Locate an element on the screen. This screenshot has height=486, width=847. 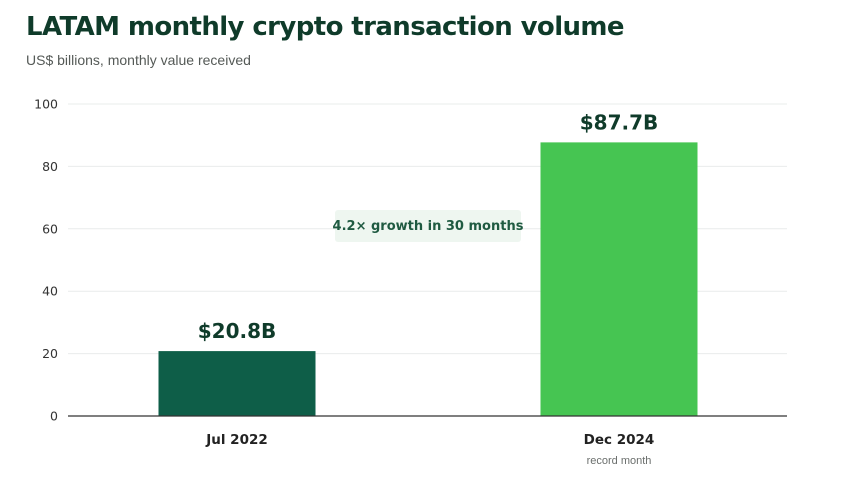
chart-title: LATAM monthly crypto transaction volume is located at coordinates (325, 27).